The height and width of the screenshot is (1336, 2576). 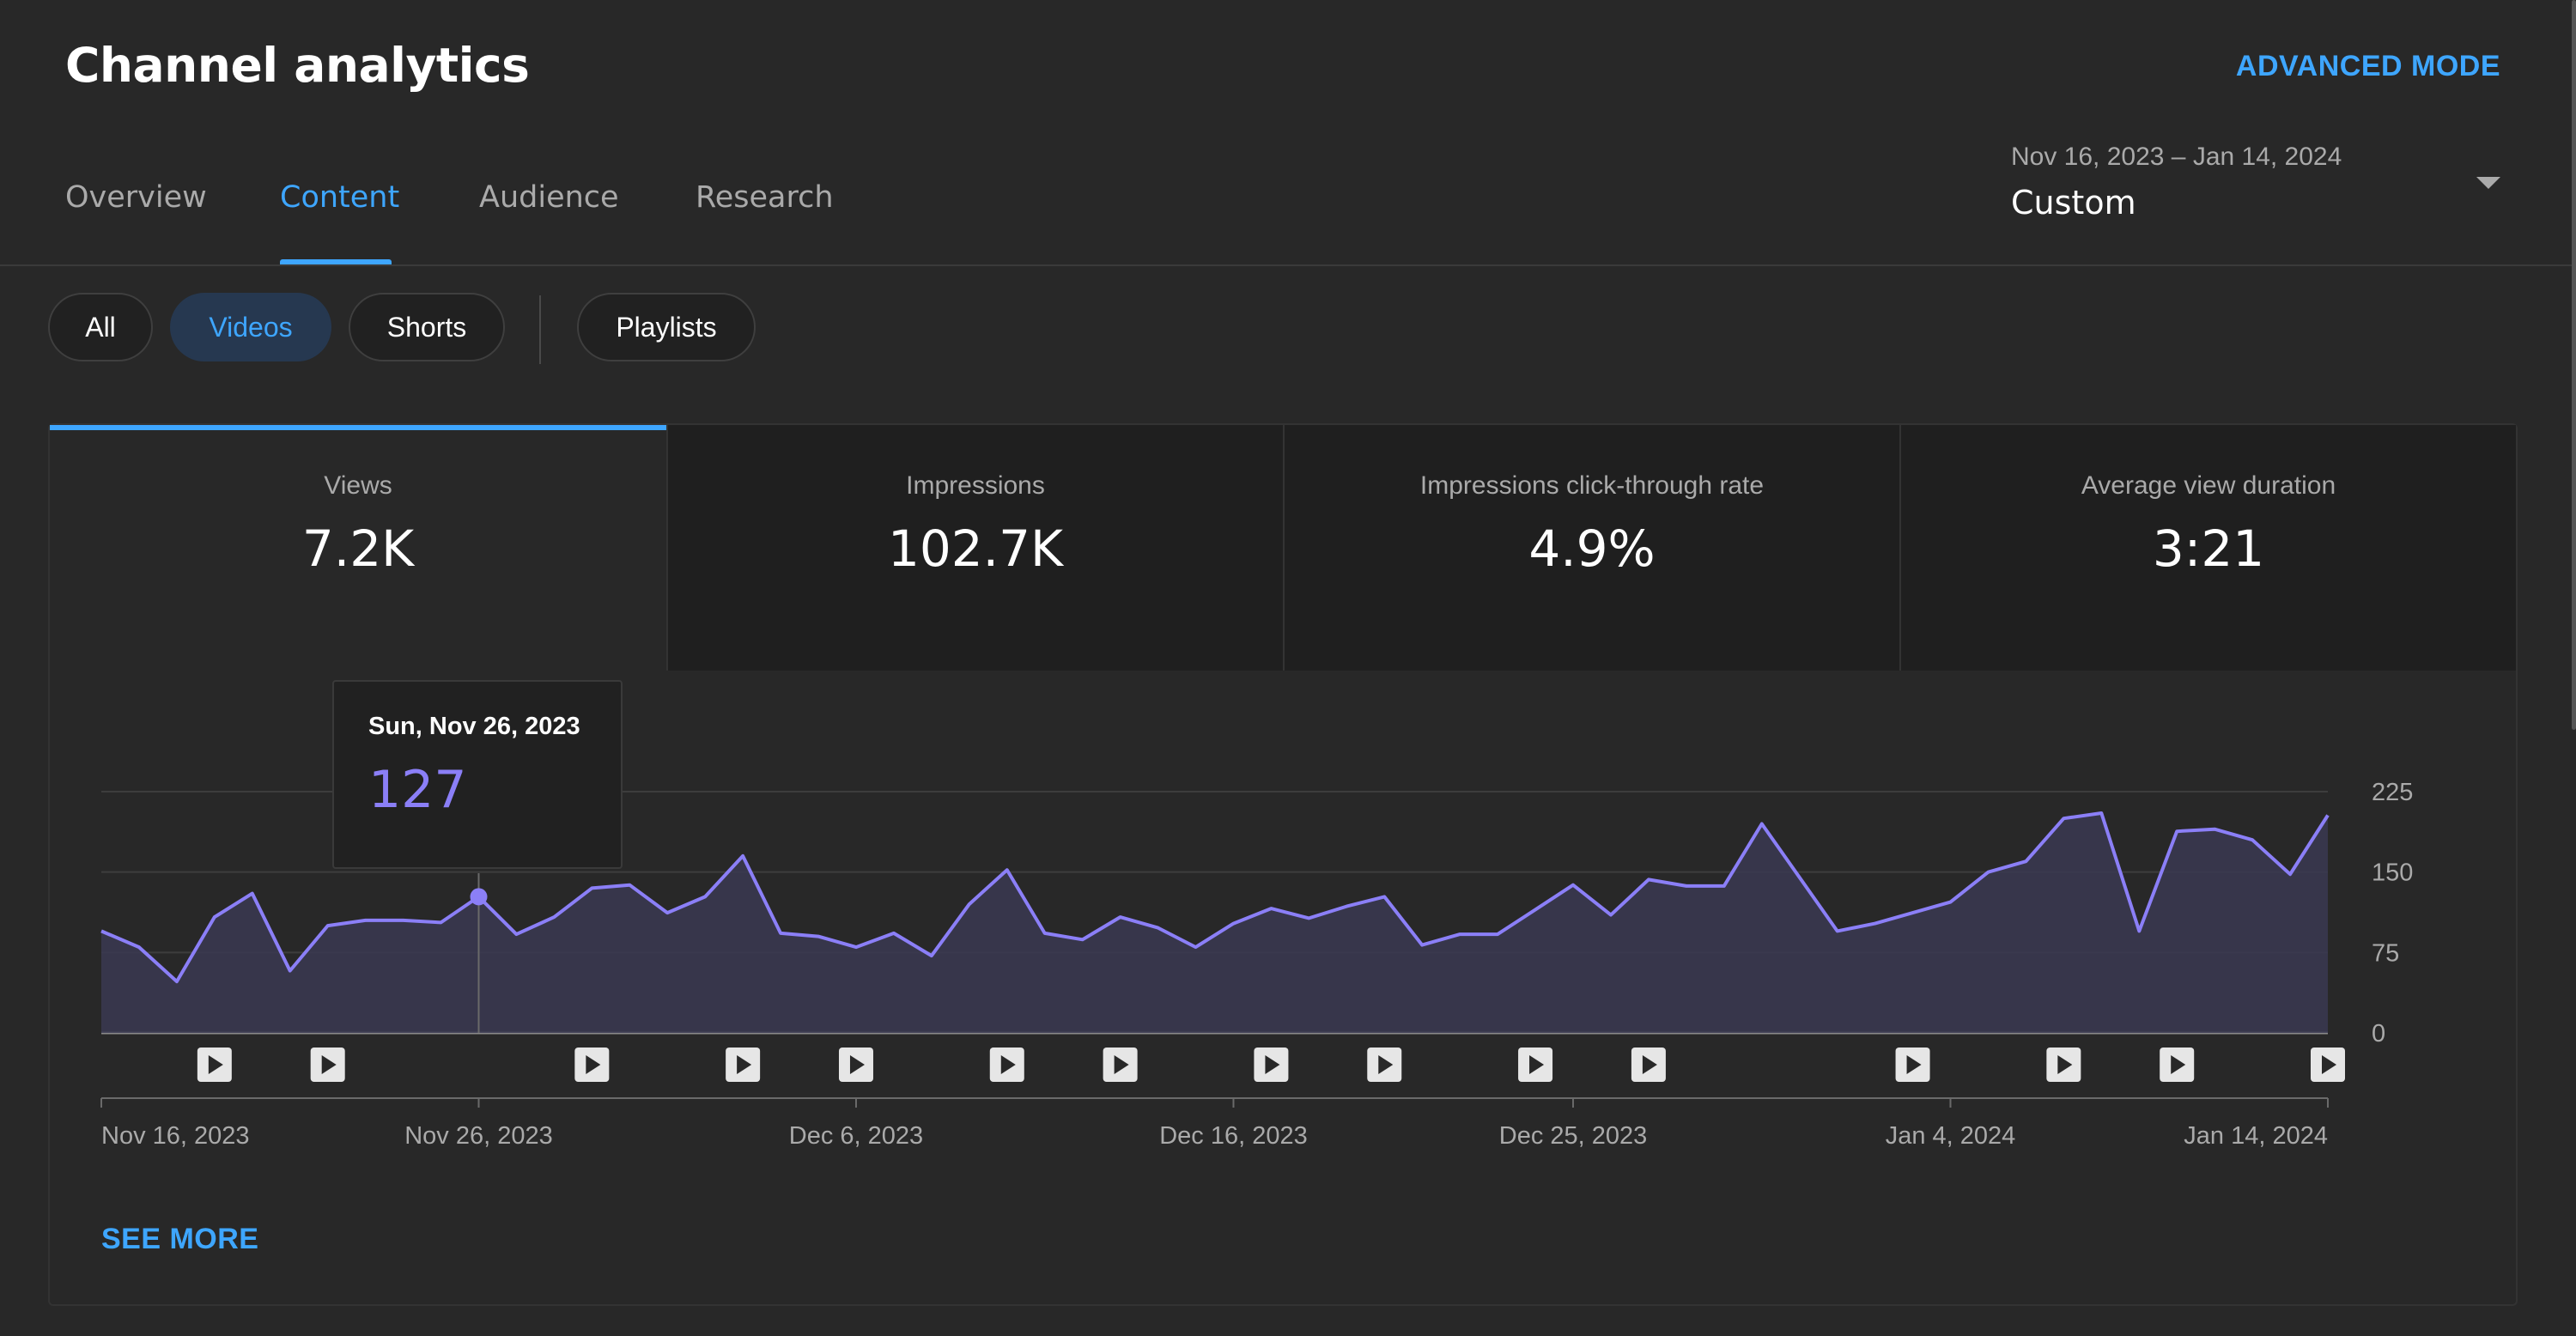 What do you see at coordinates (2177, 157) in the screenshot?
I see `date-range-text: Nov 16, 2023 – Jan 14, 2024` at bounding box center [2177, 157].